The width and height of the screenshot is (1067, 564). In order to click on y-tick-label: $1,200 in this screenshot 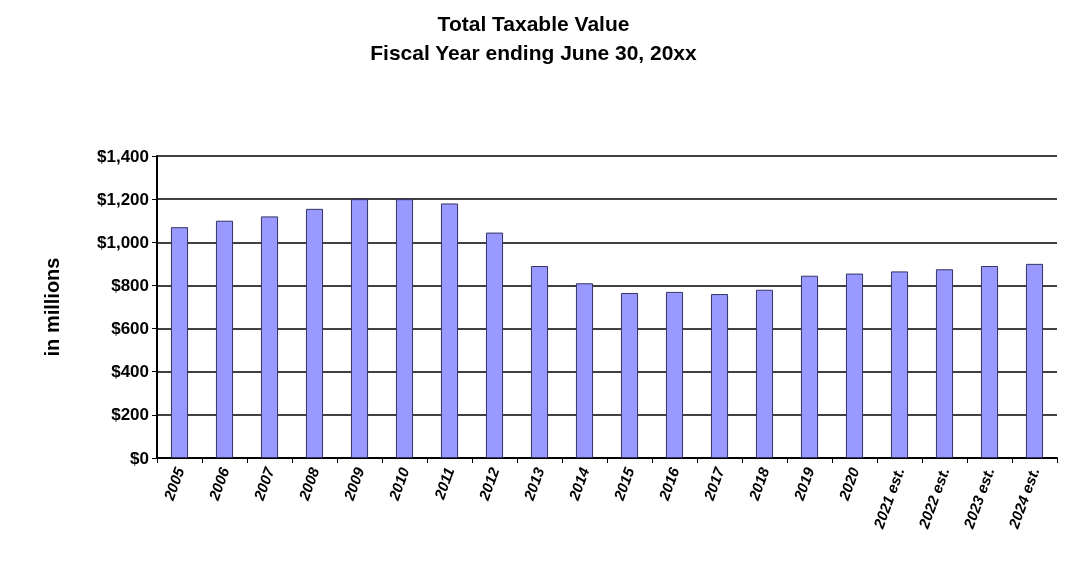, I will do `click(123, 199)`.